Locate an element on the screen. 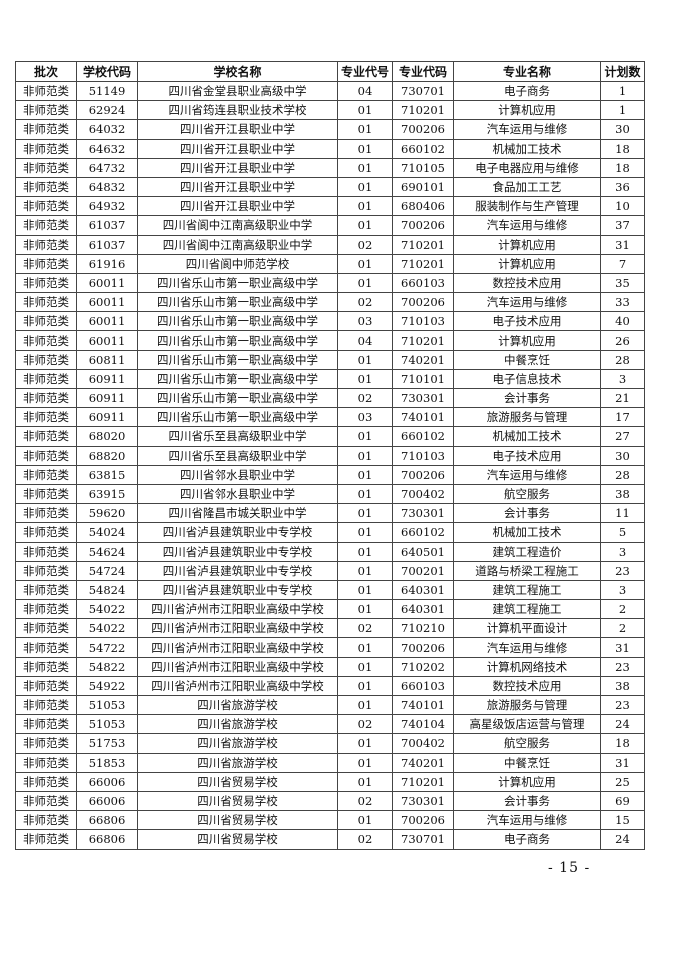 The height and width of the screenshot is (961, 680). cell-plan-count: 23 is located at coordinates (622, 705).